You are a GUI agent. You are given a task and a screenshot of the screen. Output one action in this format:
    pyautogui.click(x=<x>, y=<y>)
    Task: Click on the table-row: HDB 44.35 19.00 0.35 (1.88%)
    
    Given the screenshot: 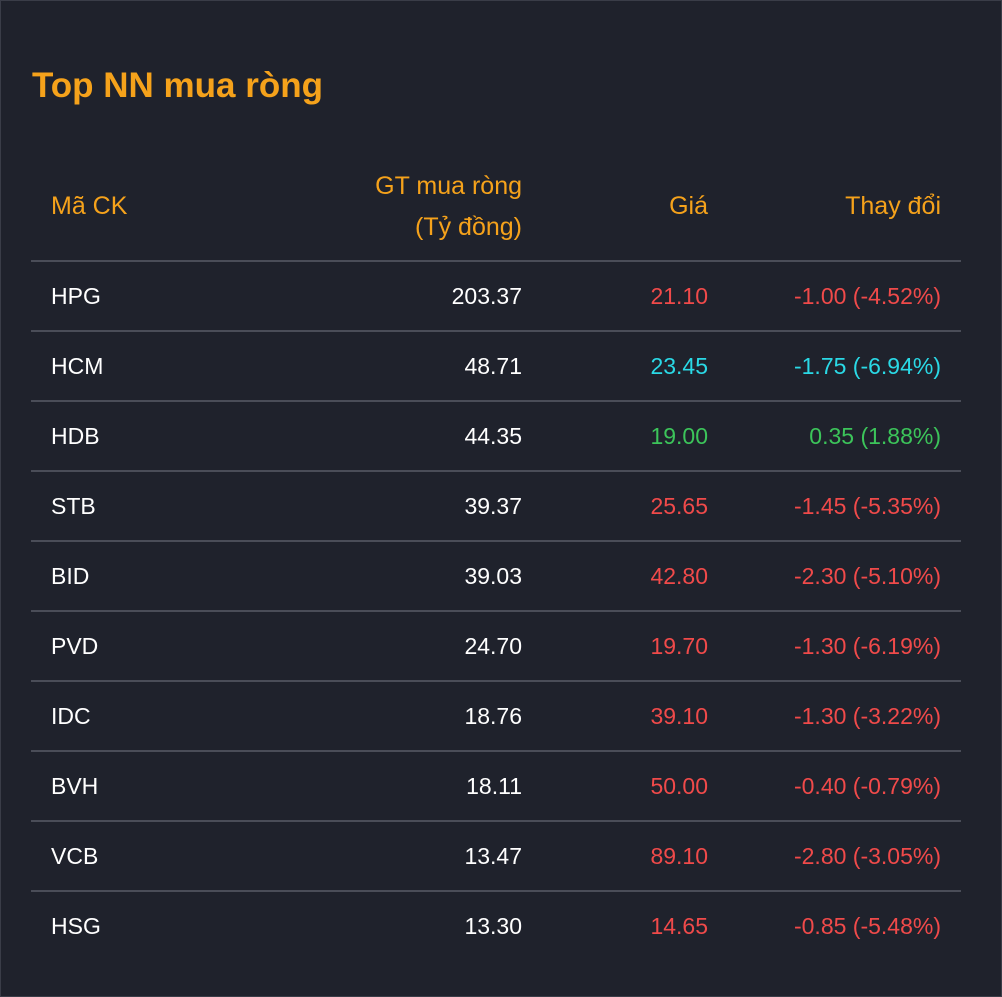 What is the action you would take?
    pyautogui.click(x=496, y=437)
    